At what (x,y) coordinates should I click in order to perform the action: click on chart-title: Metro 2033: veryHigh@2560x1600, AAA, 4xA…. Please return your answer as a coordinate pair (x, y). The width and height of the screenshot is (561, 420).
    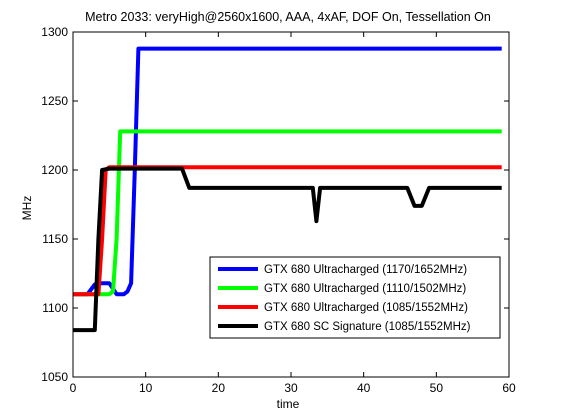
    Looking at the image, I should click on (288, 17).